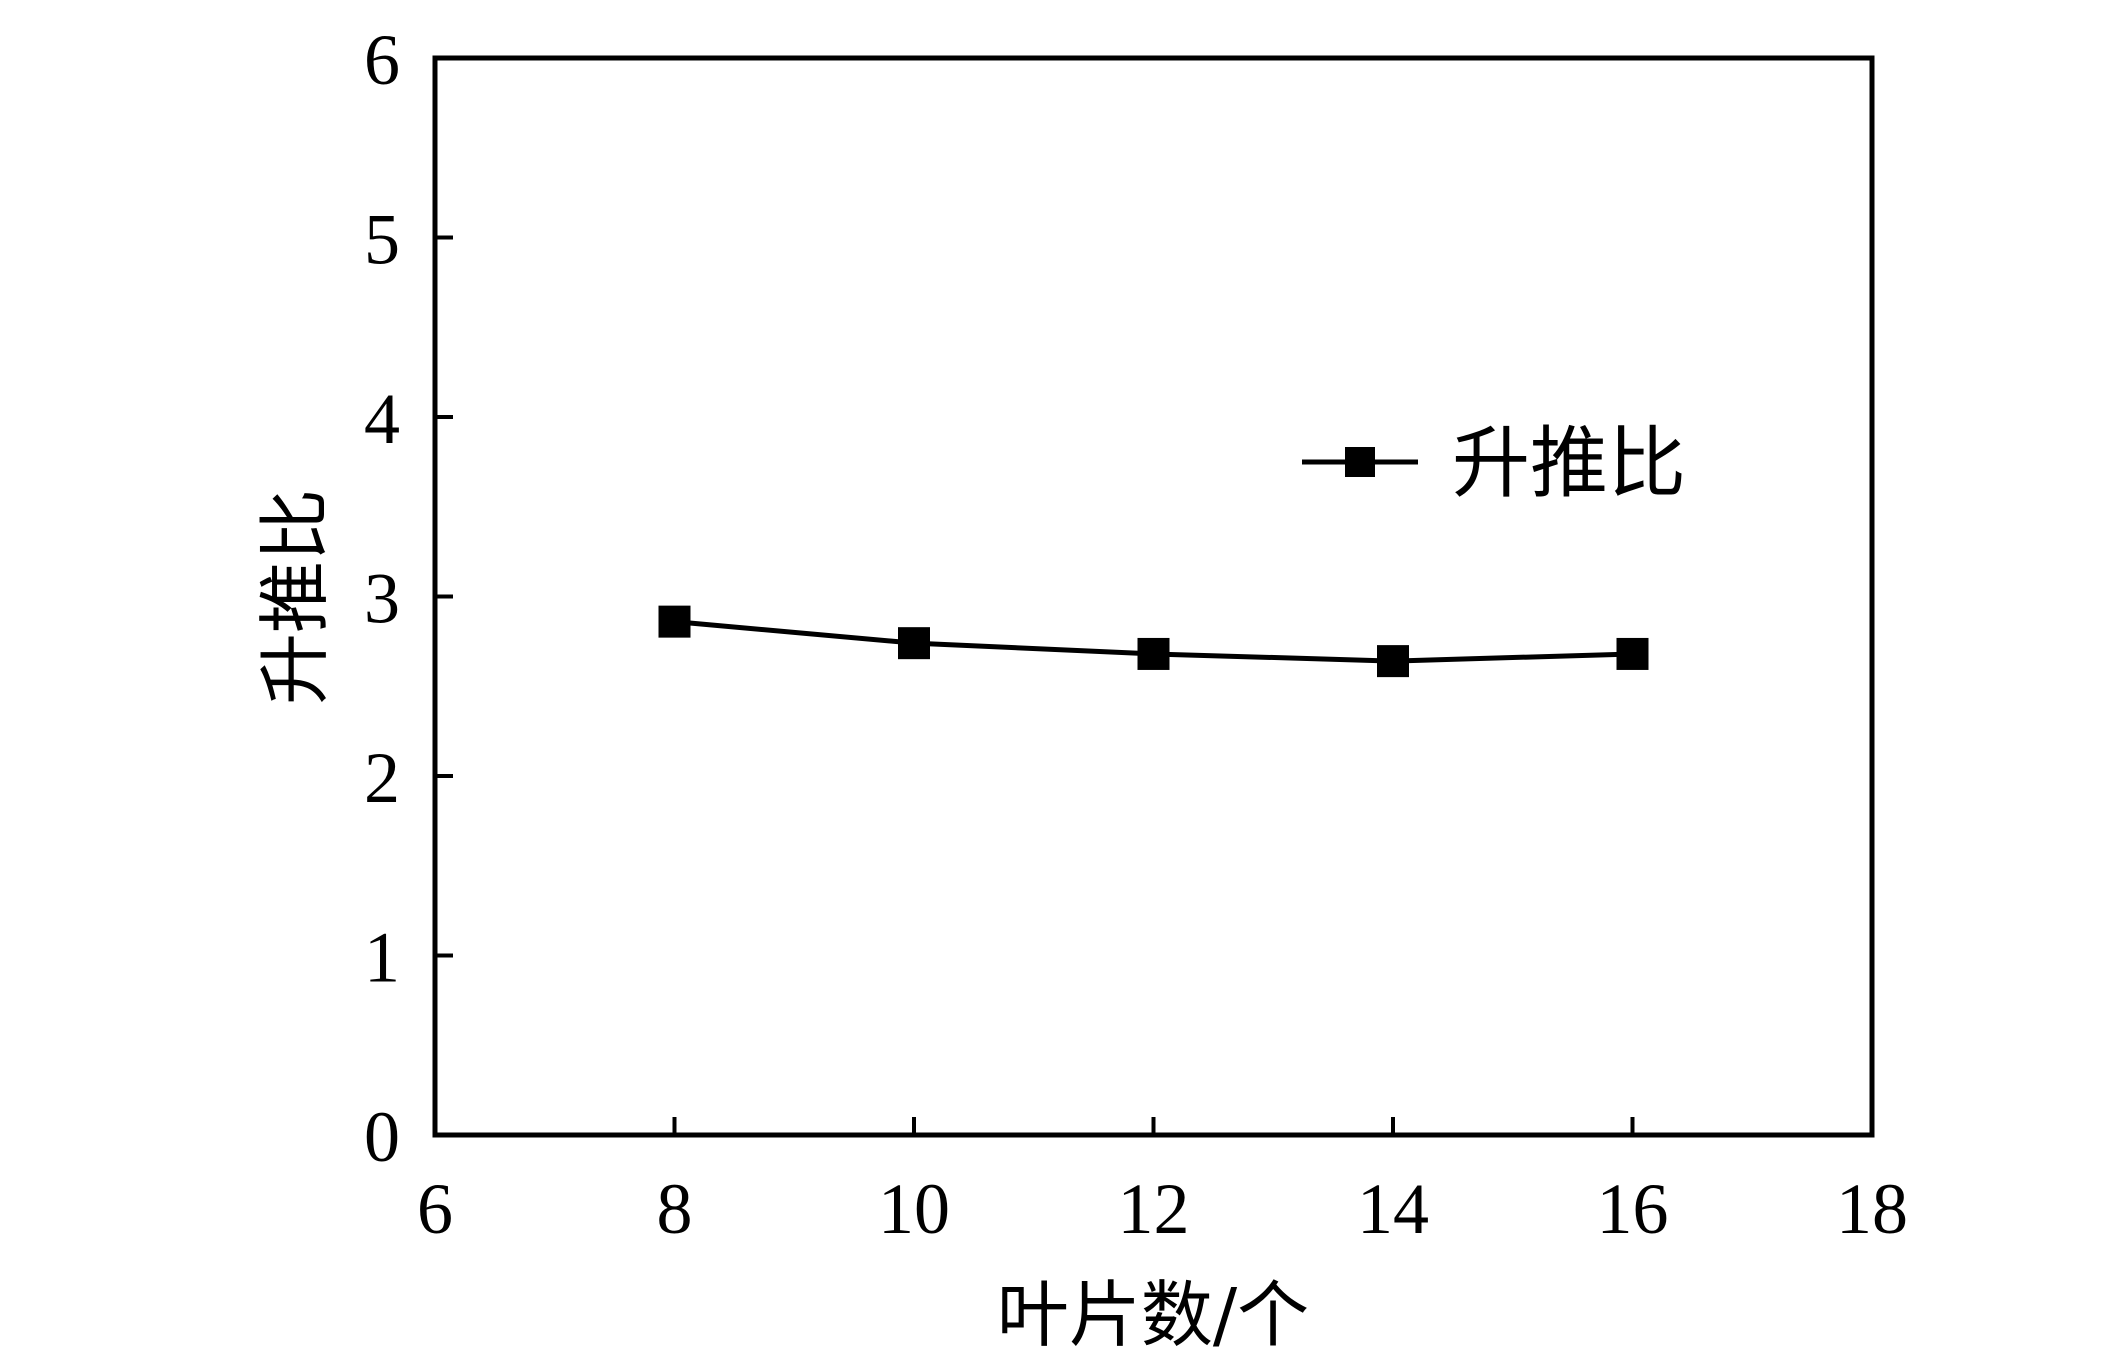  I want to click on y-tick-label: 1, so click(382, 958).